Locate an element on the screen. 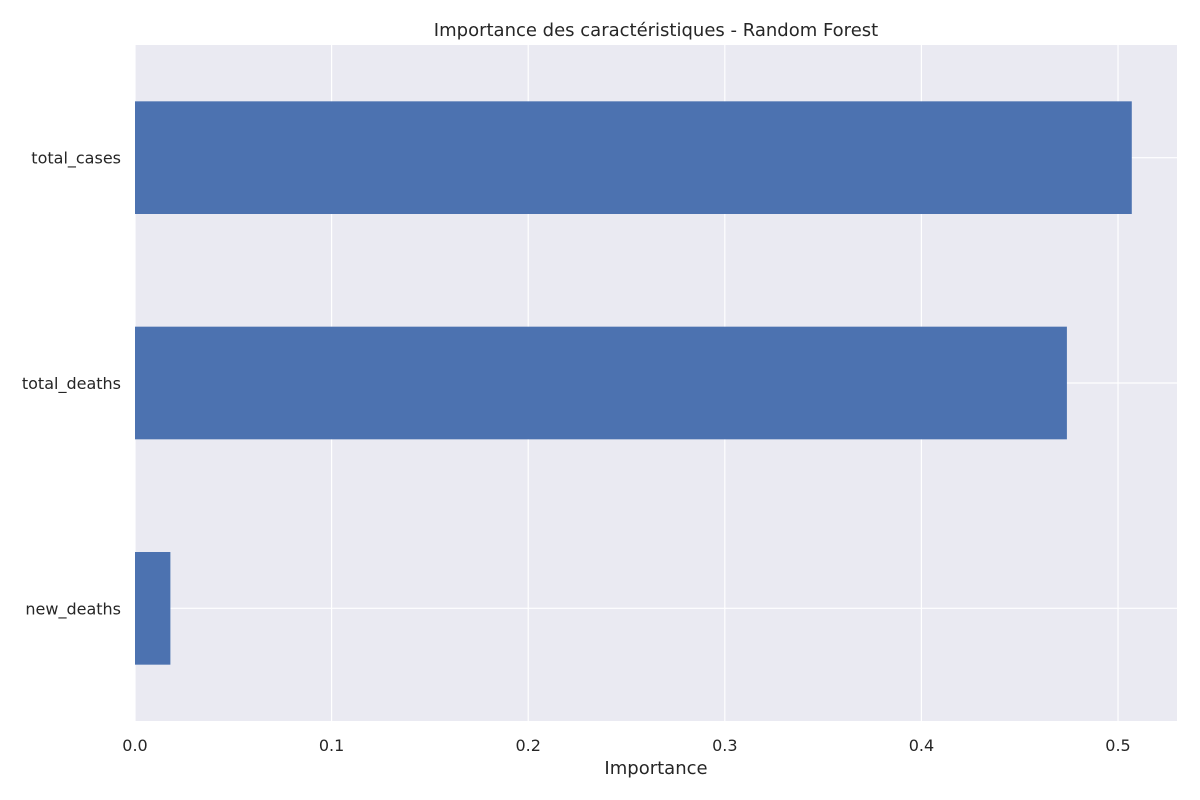  y-tick-label-total_cases: total_cases is located at coordinates (76, 159).